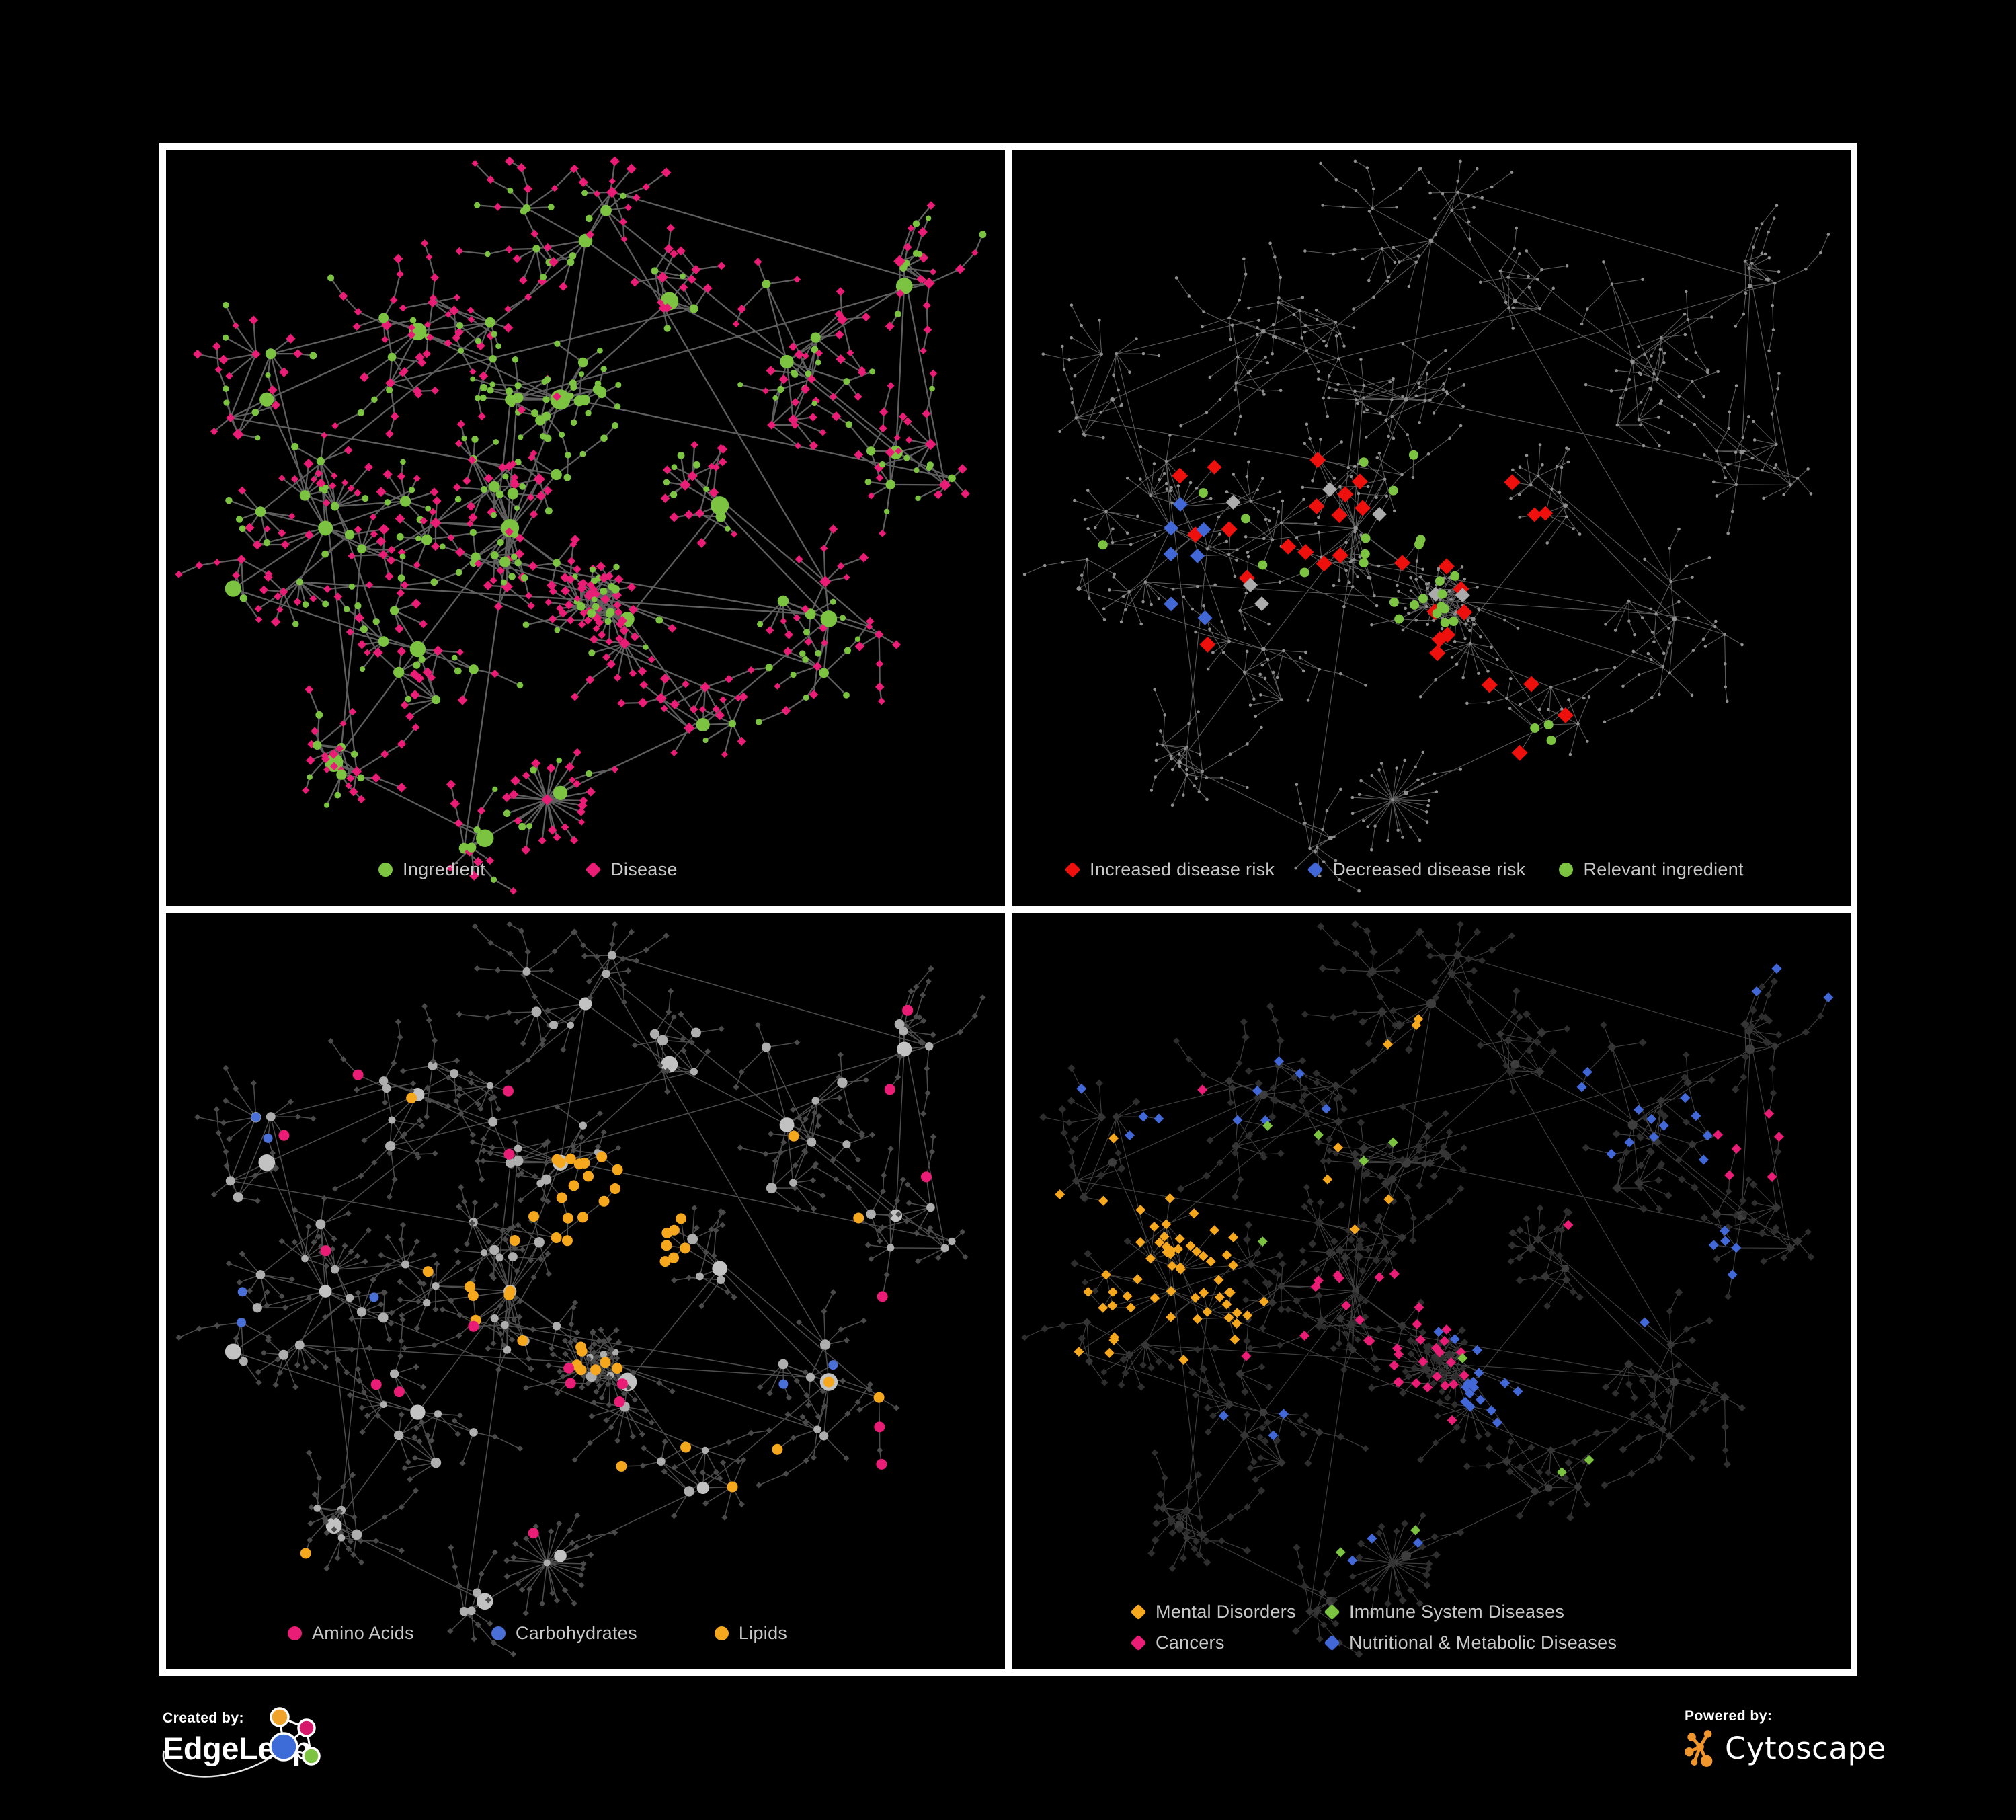 The height and width of the screenshot is (1820, 2016). Describe the element at coordinates (644, 869) in the screenshot. I see `legend-label: Disease` at that location.